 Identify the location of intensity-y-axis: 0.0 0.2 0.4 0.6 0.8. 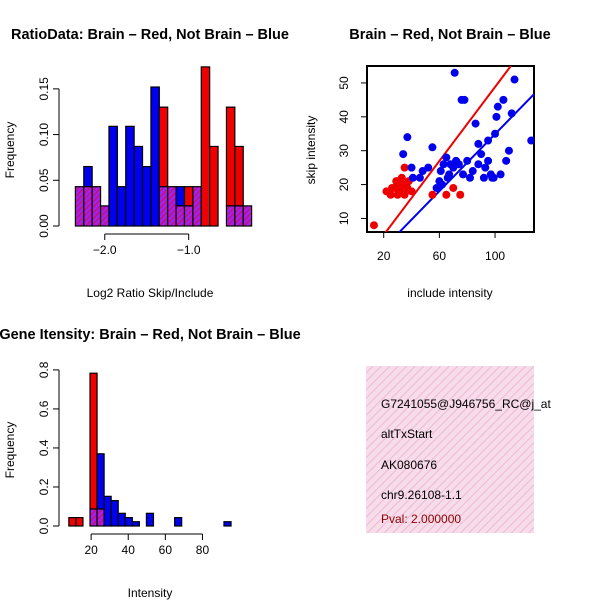
(48, 447).